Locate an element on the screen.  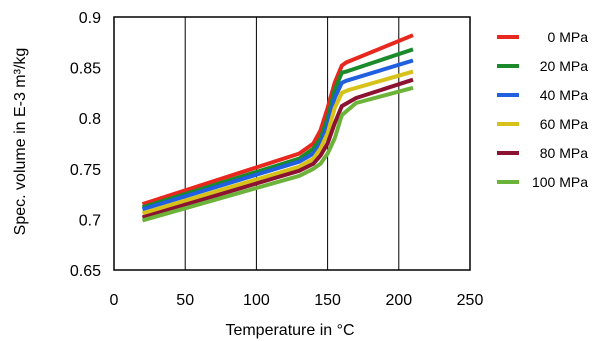
y-tick-label: 0.8 is located at coordinates (90, 119).